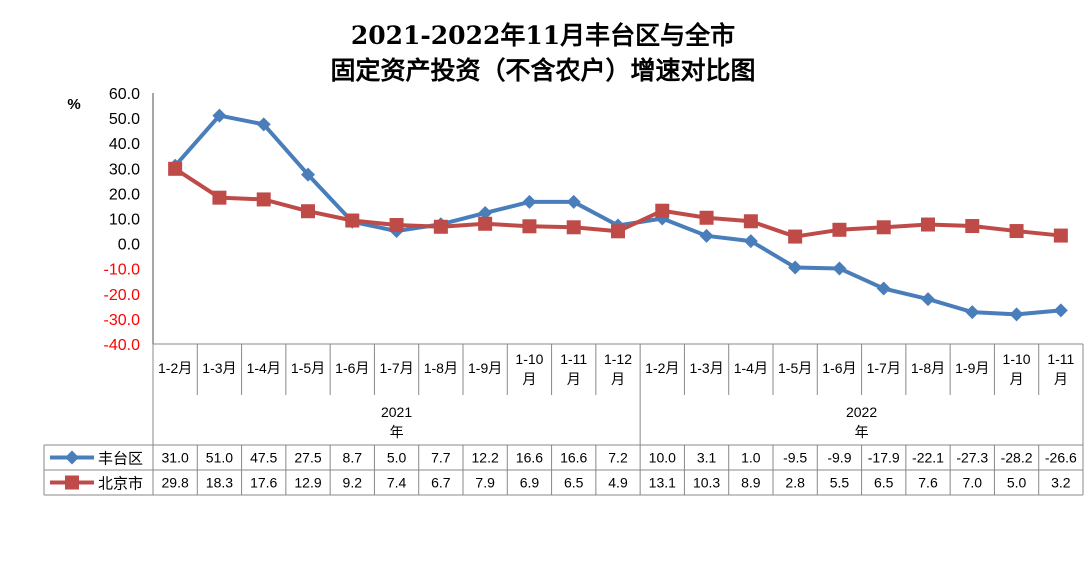 The image size is (1087, 574). Describe the element at coordinates (72, 457) in the screenshot. I see `legend-diamond-icon` at that location.